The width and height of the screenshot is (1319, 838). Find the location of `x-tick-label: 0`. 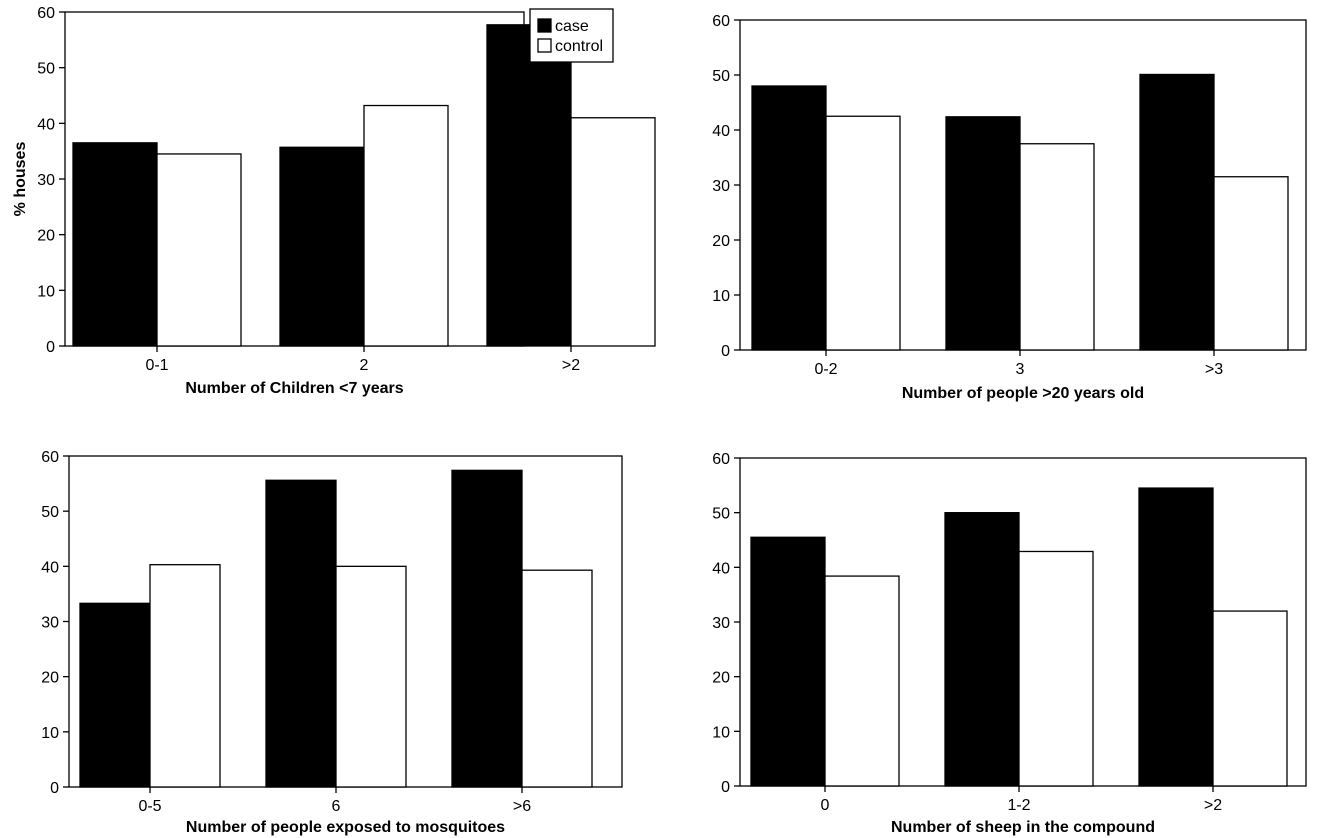

x-tick-label: 0 is located at coordinates (825, 805).